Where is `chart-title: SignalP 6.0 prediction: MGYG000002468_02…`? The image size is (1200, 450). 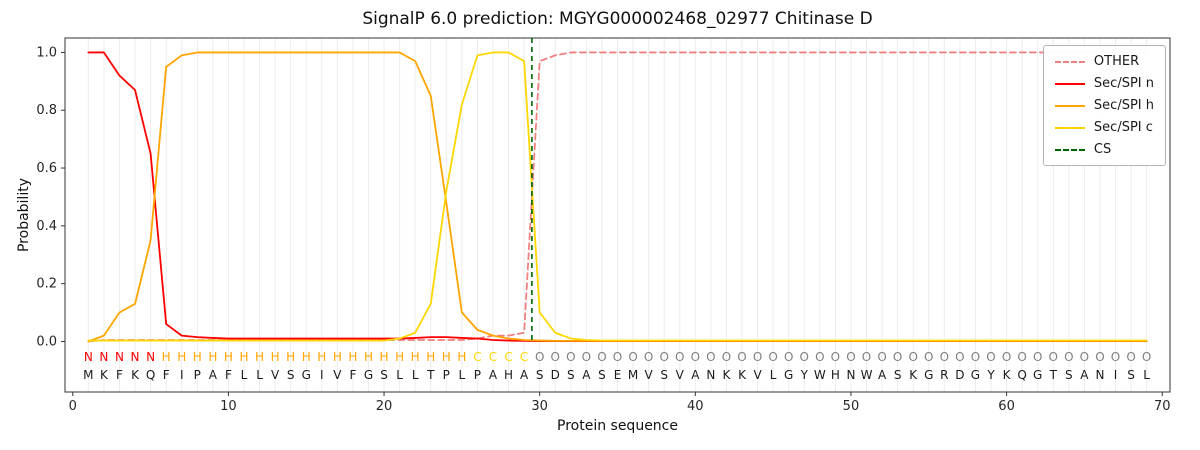 chart-title: SignalP 6.0 prediction: MGYG000002468_02… is located at coordinates (617, 19).